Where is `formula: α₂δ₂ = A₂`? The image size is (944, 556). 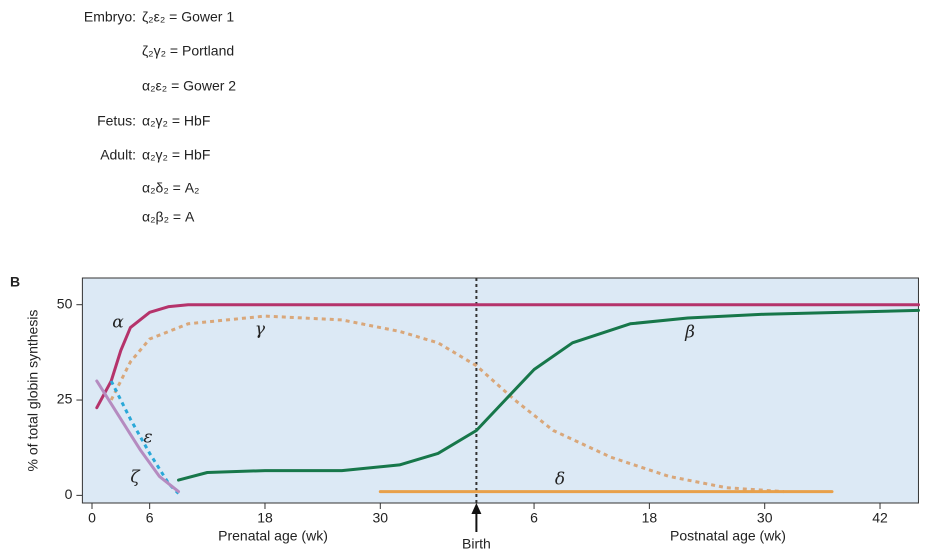 formula: α₂δ₂ = A₂ is located at coordinates (170, 188).